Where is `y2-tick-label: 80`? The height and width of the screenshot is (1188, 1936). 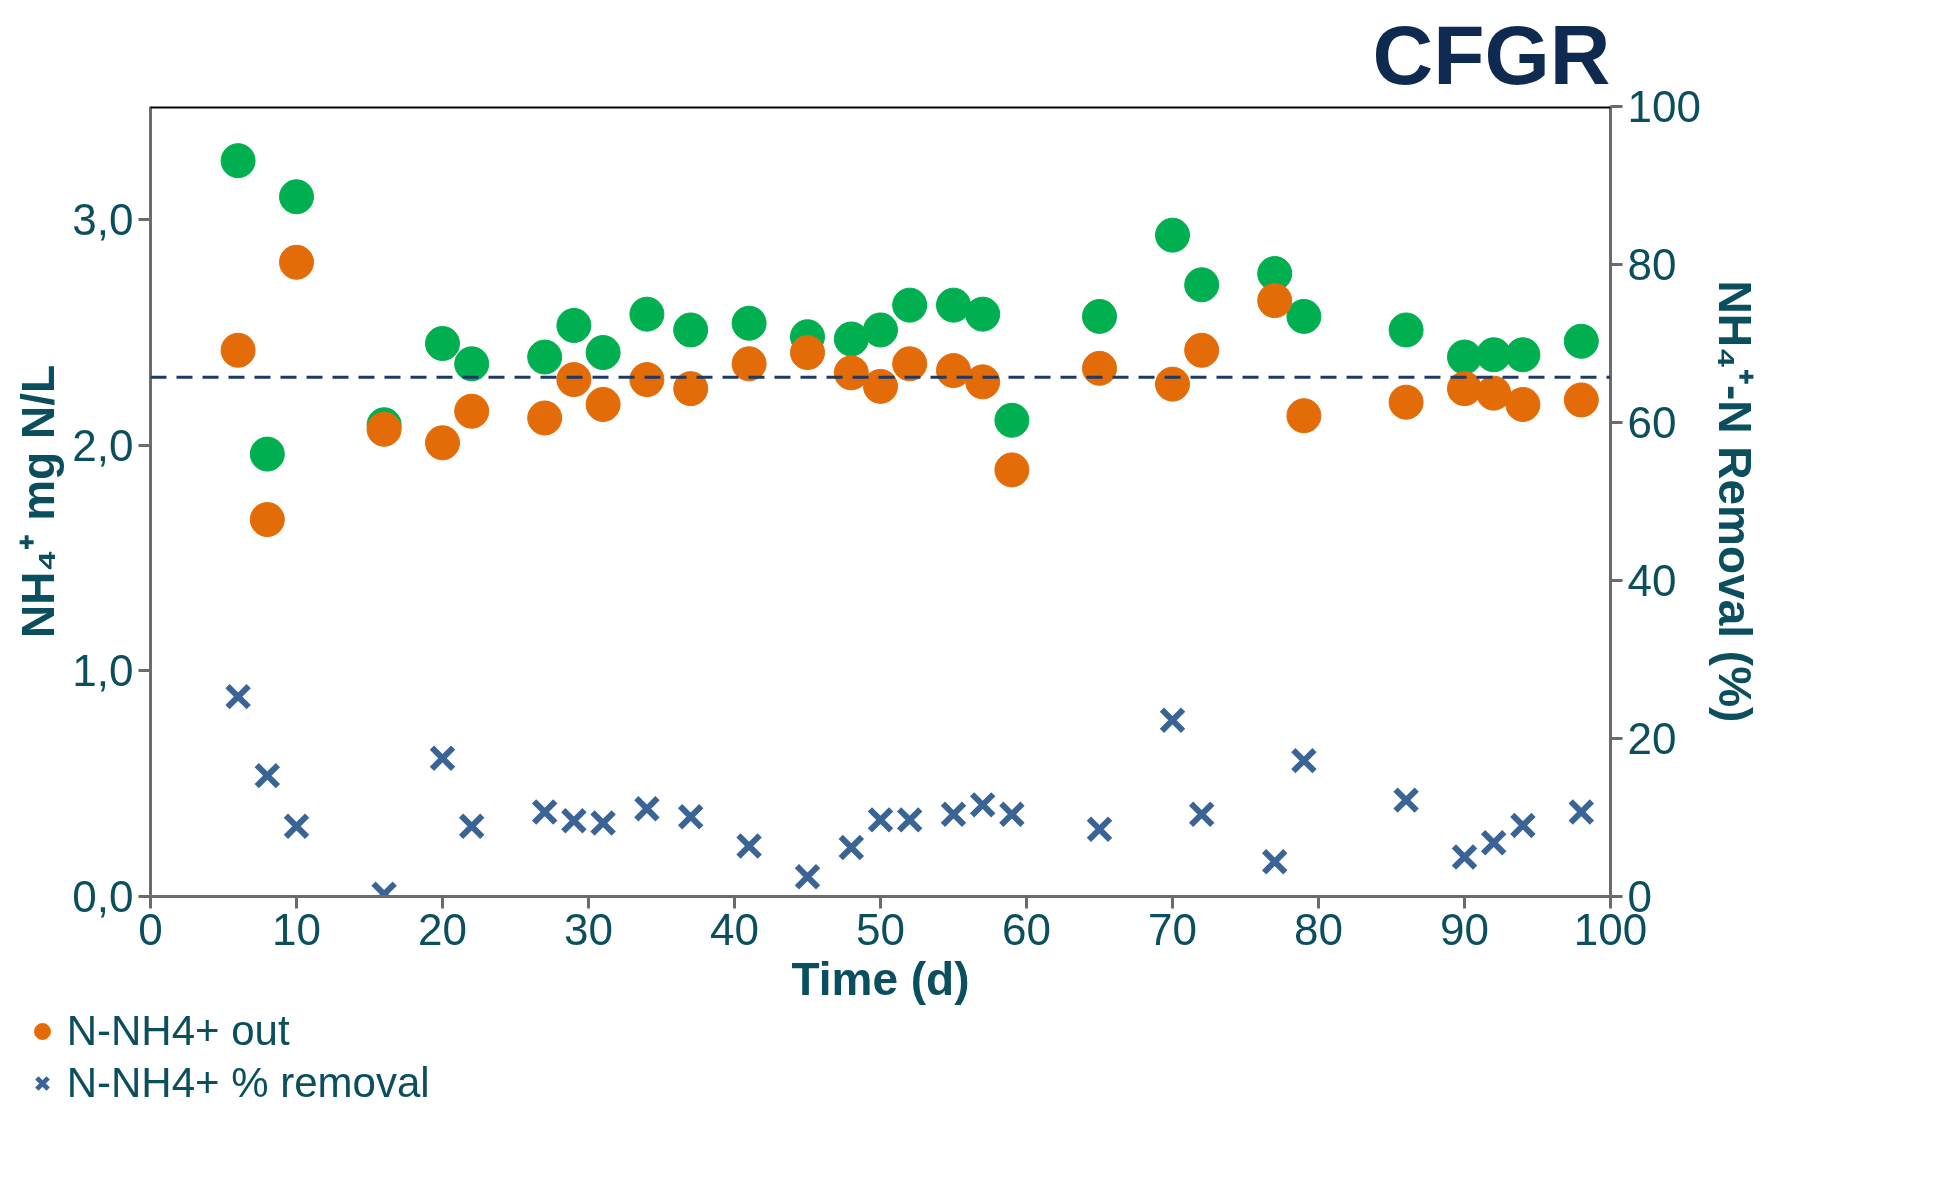 y2-tick-label: 80 is located at coordinates (1652, 264).